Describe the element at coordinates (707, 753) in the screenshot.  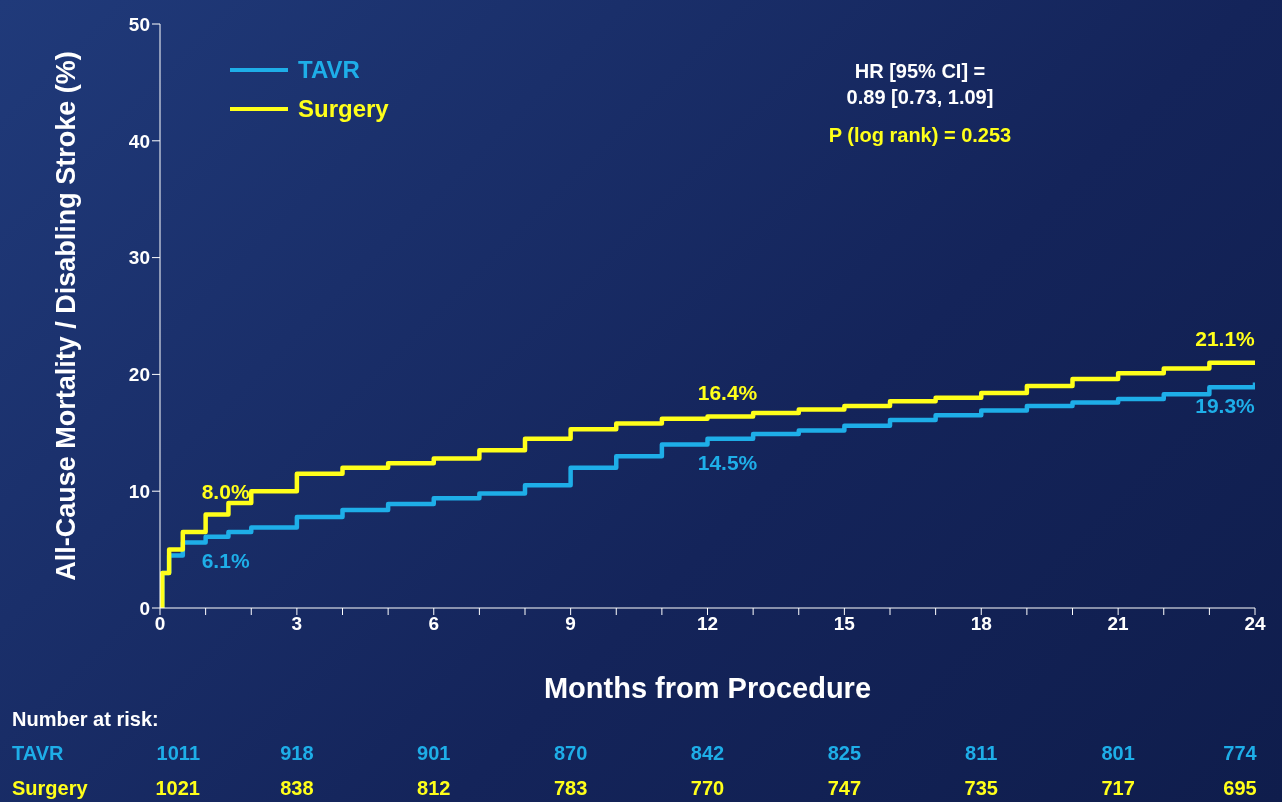
I see `text: 842` at that location.